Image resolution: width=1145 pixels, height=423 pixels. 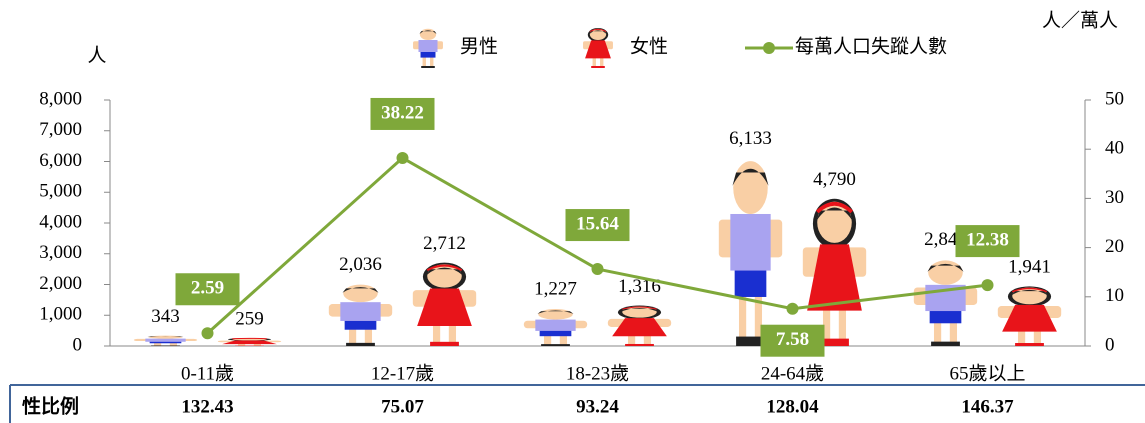 What do you see at coordinates (598, 48) in the screenshot?
I see `legend-icon` at bounding box center [598, 48].